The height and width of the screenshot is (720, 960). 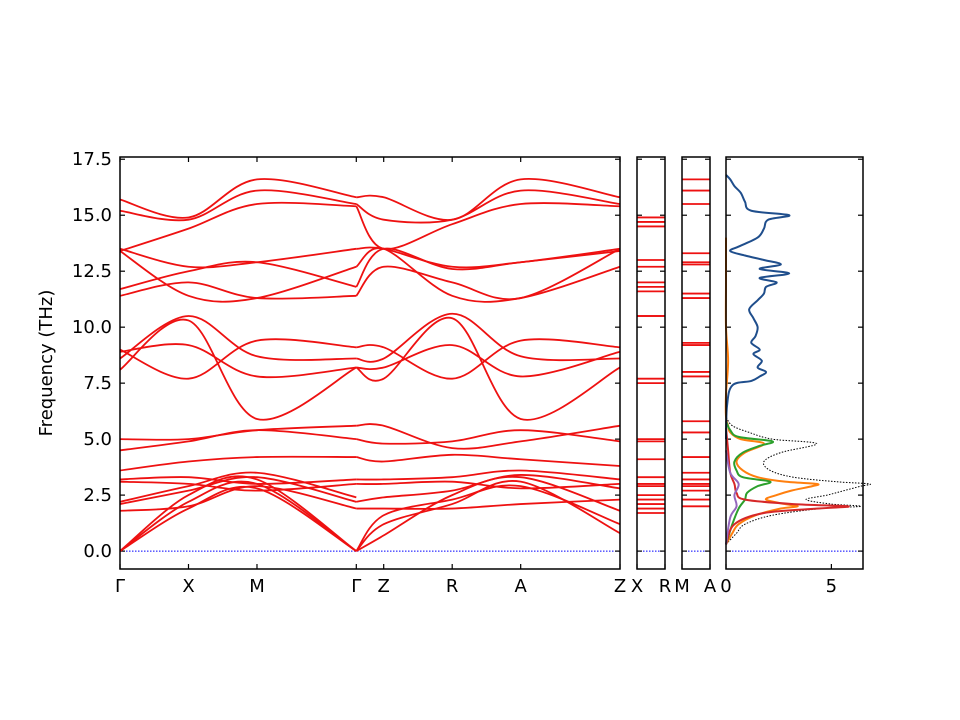 What do you see at coordinates (97, 439) in the screenshot?
I see `y-tick-label: 5.0` at bounding box center [97, 439].